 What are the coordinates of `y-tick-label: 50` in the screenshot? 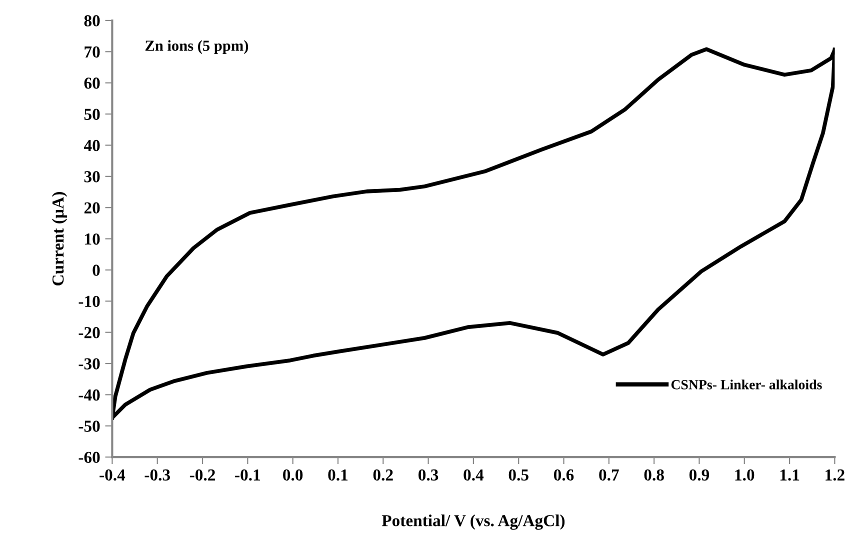 It's located at (92, 114).